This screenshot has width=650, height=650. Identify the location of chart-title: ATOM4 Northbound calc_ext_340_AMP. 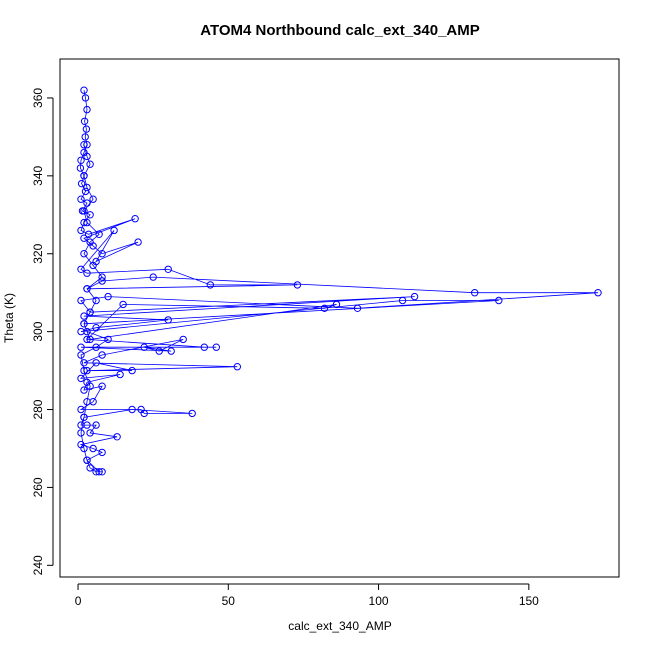
(340, 30).